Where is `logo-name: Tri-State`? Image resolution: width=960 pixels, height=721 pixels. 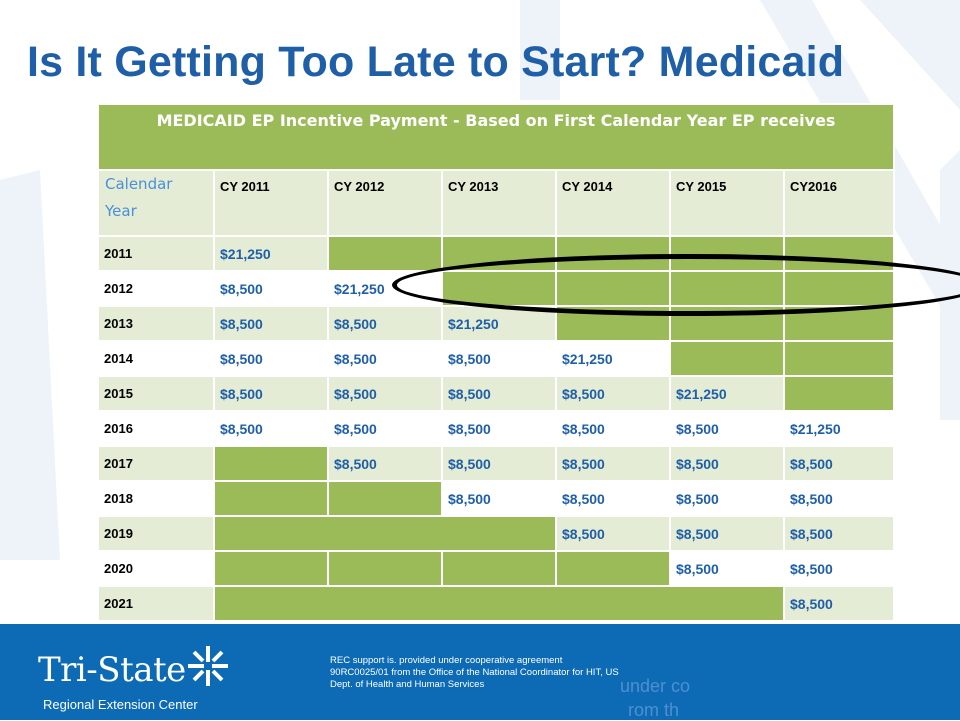 logo-name: Tri-State is located at coordinates (112, 670).